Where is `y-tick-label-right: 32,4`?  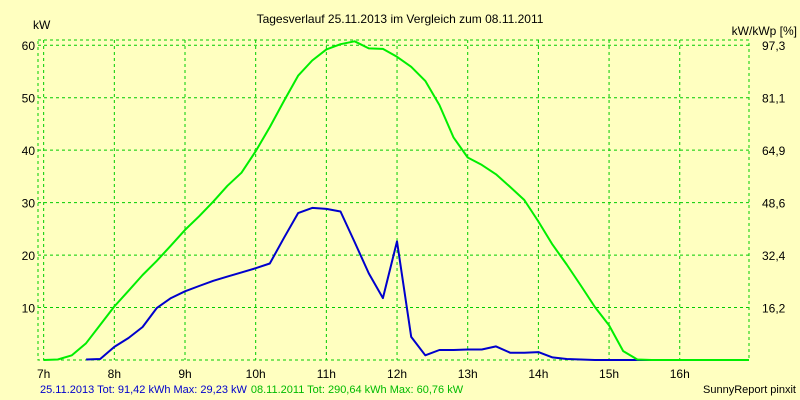 y-tick-label-right: 32,4 is located at coordinates (774, 256).